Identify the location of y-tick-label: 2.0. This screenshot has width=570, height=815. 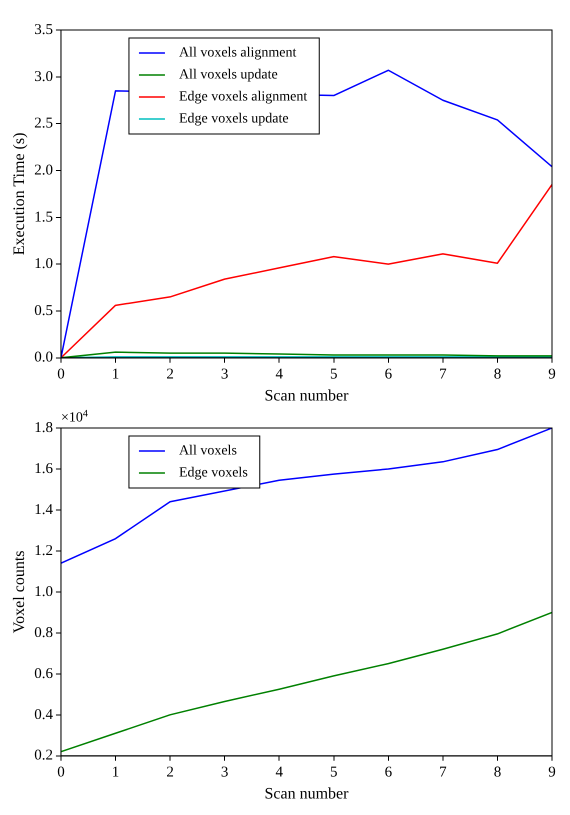
(43, 170).